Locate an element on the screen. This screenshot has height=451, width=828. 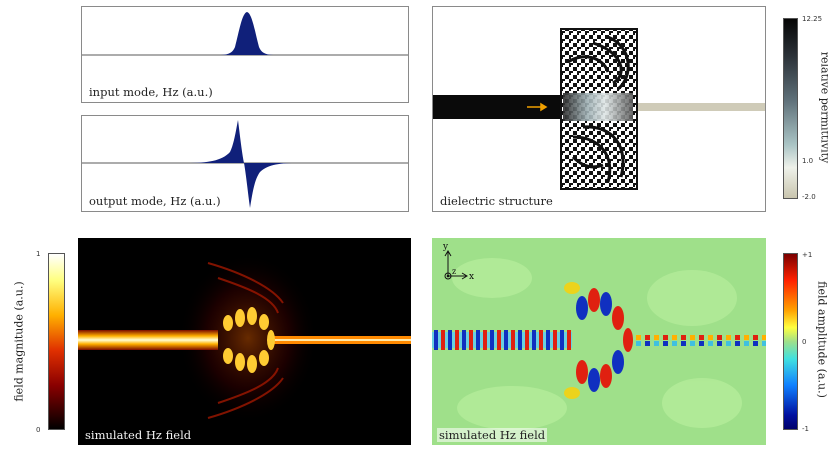
magnitude-tick-max: 1 is located at coordinates (38, 254).